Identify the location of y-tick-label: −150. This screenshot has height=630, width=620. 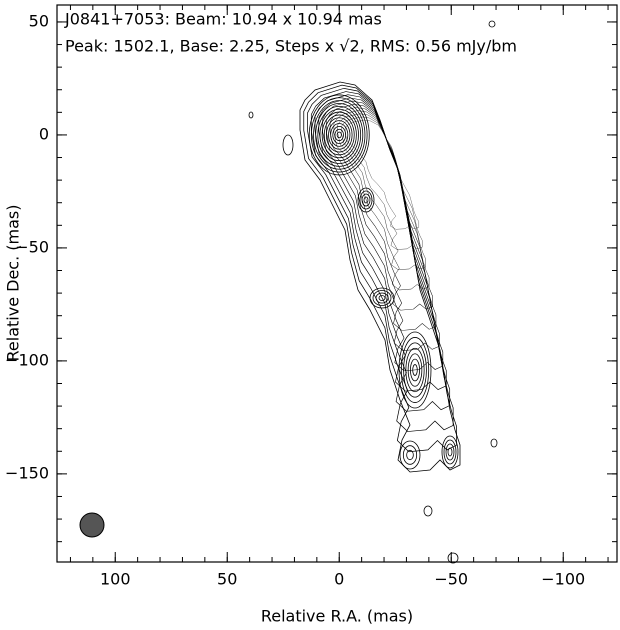
(27, 472).